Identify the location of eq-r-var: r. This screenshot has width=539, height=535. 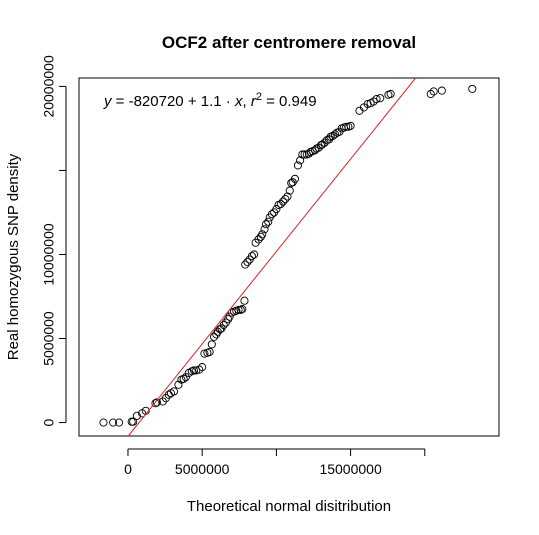
(254, 101).